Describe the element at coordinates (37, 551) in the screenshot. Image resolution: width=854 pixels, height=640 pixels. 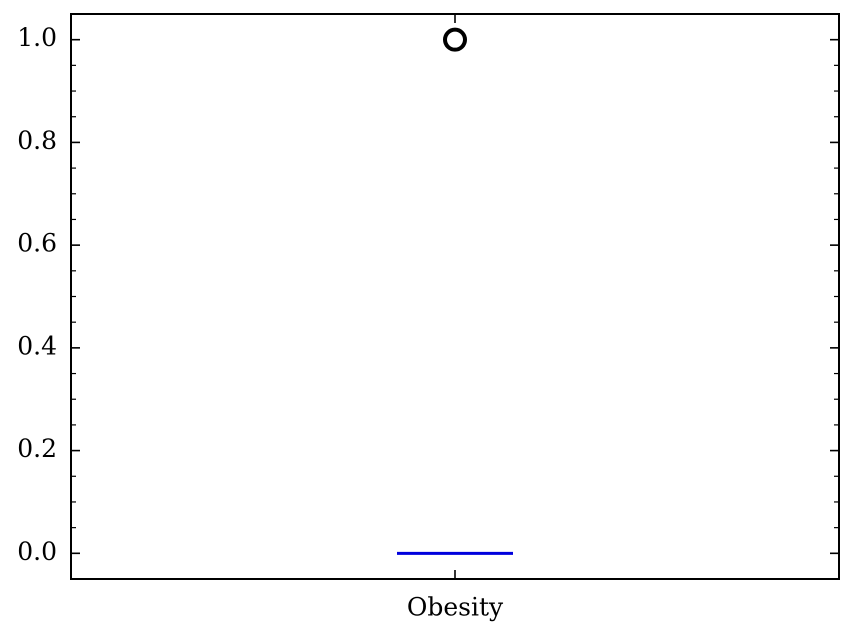
I see `y-tick-label: 0.0` at that location.